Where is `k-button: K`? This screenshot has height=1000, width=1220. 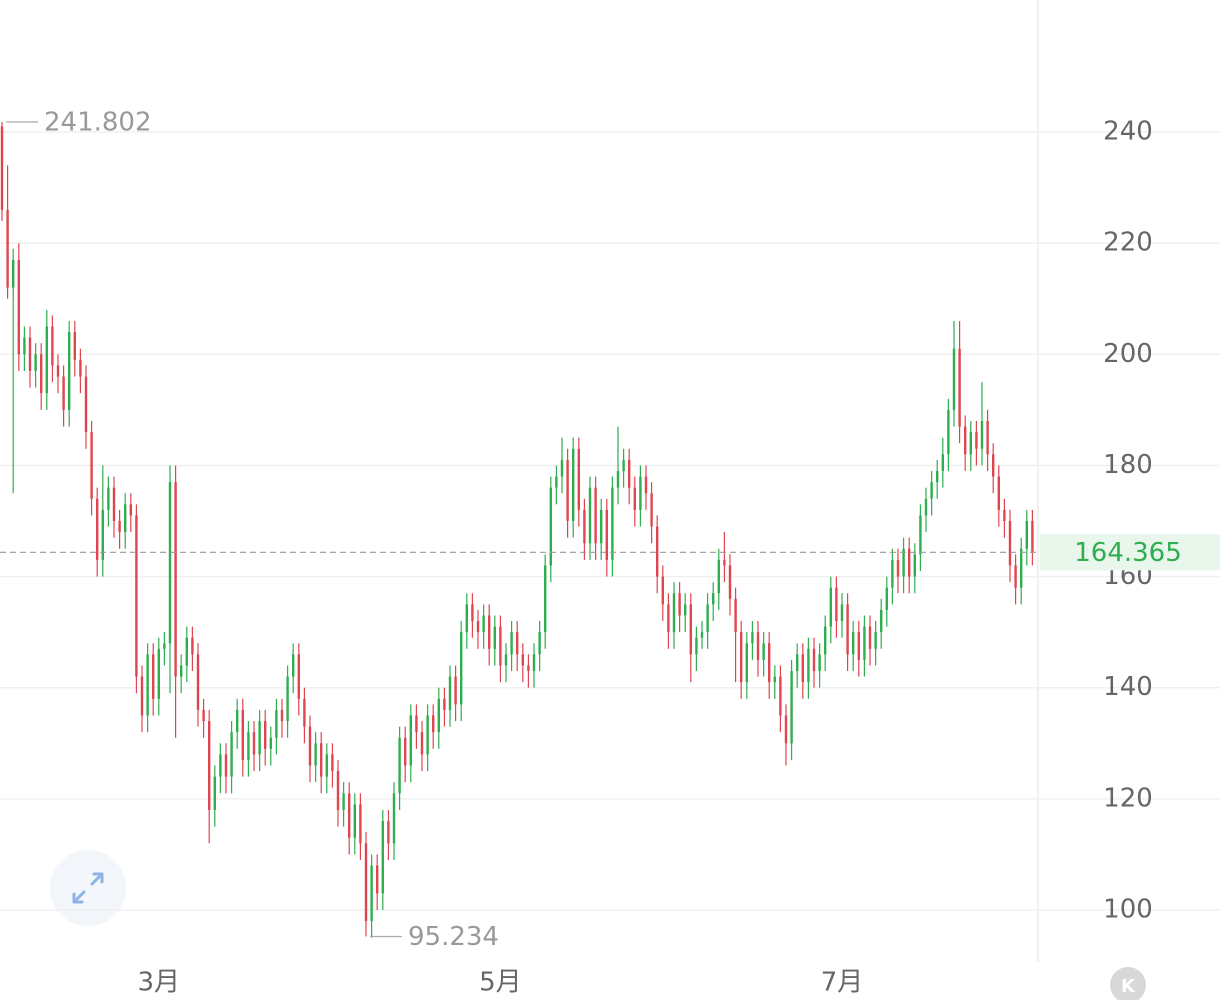 k-button: K is located at coordinates (1128, 983).